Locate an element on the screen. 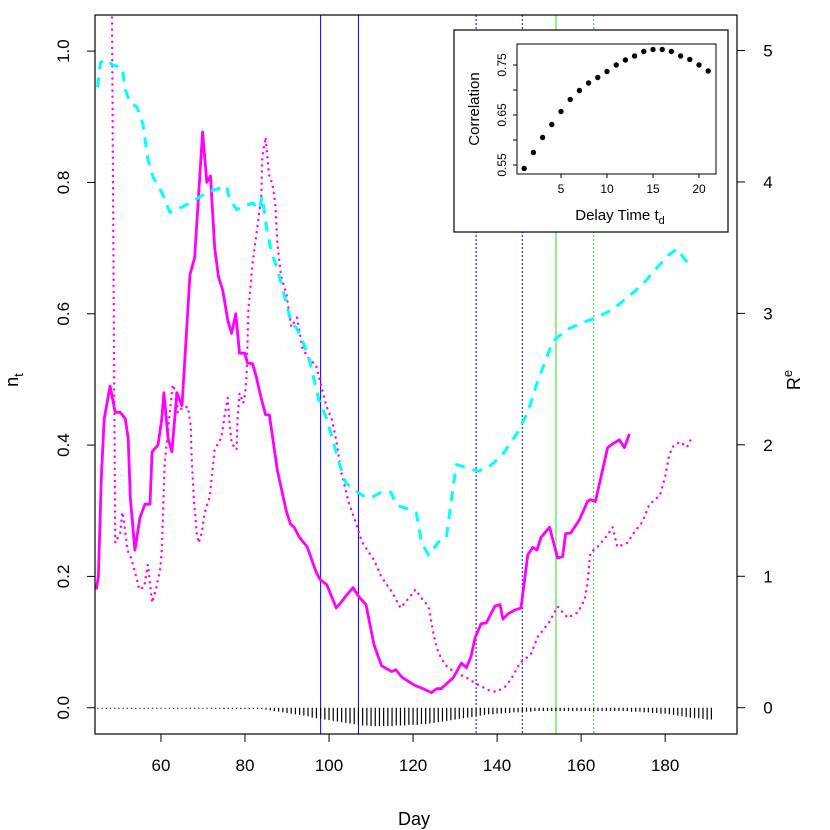 Image resolution: width=830 pixels, height=830 pixels. y-right-axis-title: Re is located at coordinates (792, 380).